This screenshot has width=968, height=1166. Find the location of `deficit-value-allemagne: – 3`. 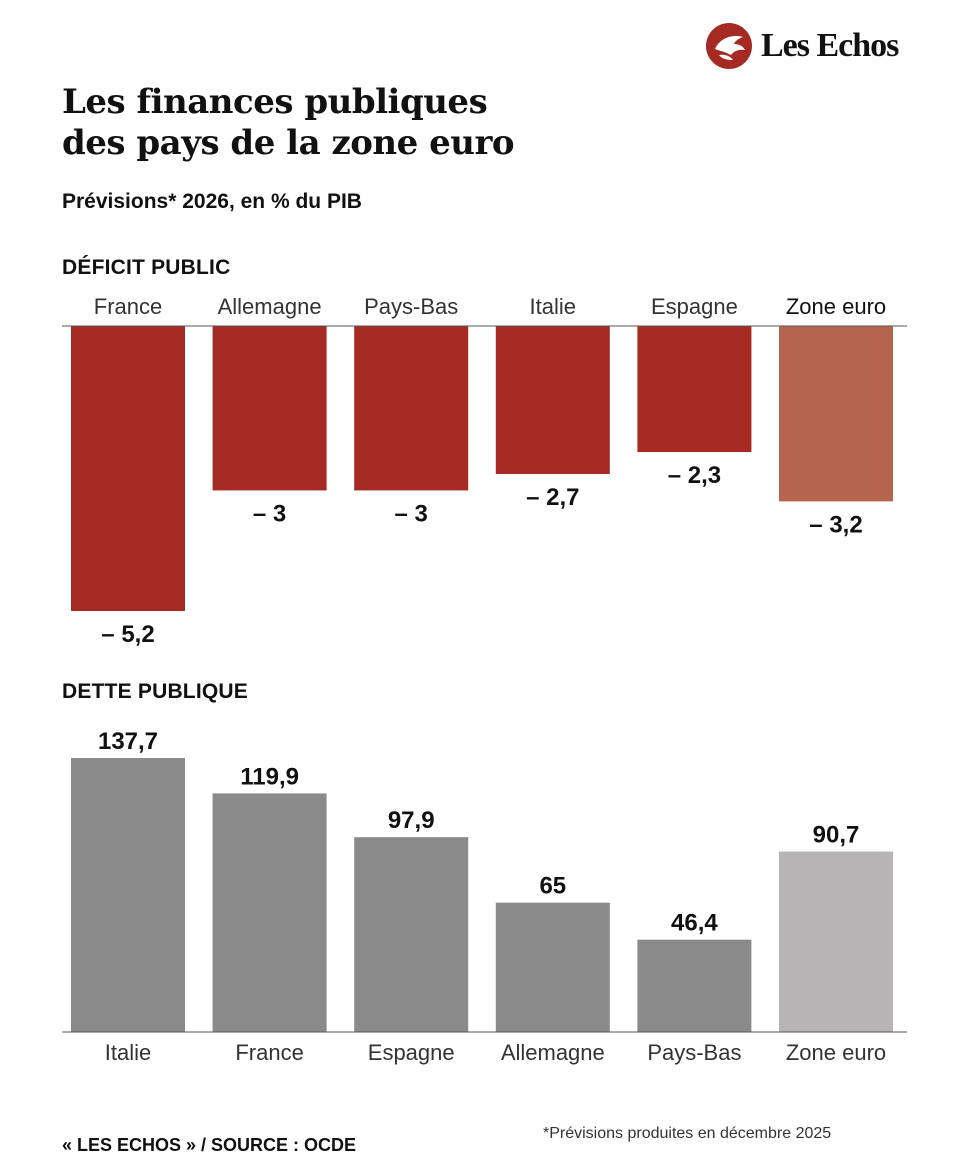

deficit-value-allemagne: – 3 is located at coordinates (269, 513).